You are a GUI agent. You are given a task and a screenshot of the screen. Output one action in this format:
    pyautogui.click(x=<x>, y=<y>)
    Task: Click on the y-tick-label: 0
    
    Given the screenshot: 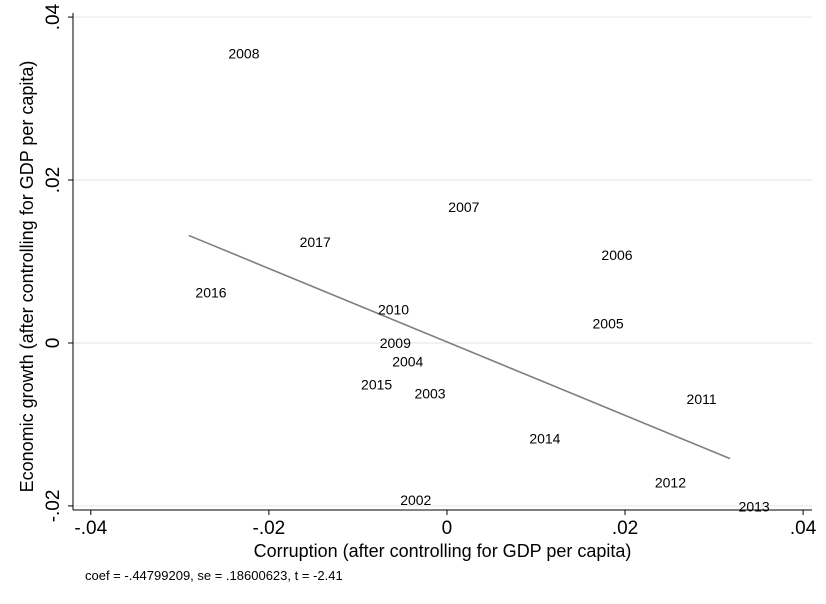 What is the action you would take?
    pyautogui.click(x=53, y=343)
    